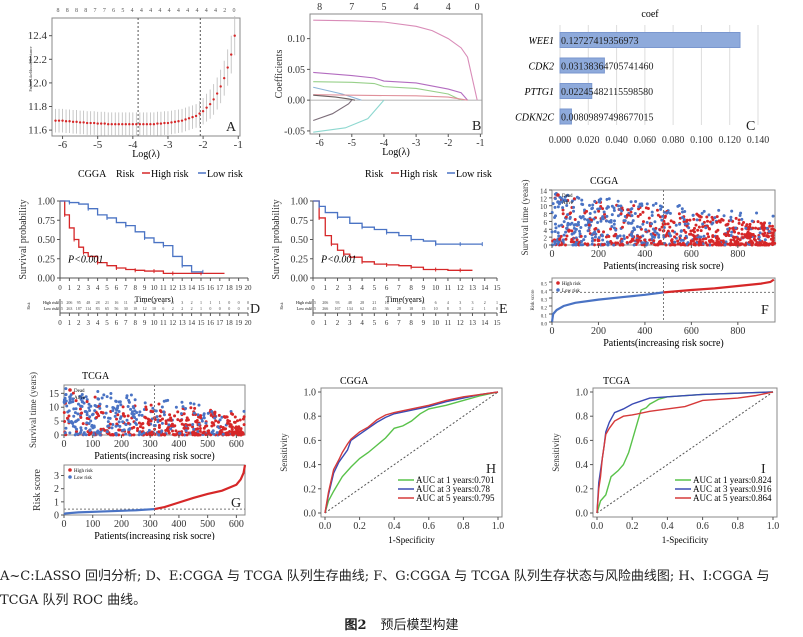 The height and width of the screenshot is (637, 803). I want to click on y-tick-label: 14, so click(544, 192).